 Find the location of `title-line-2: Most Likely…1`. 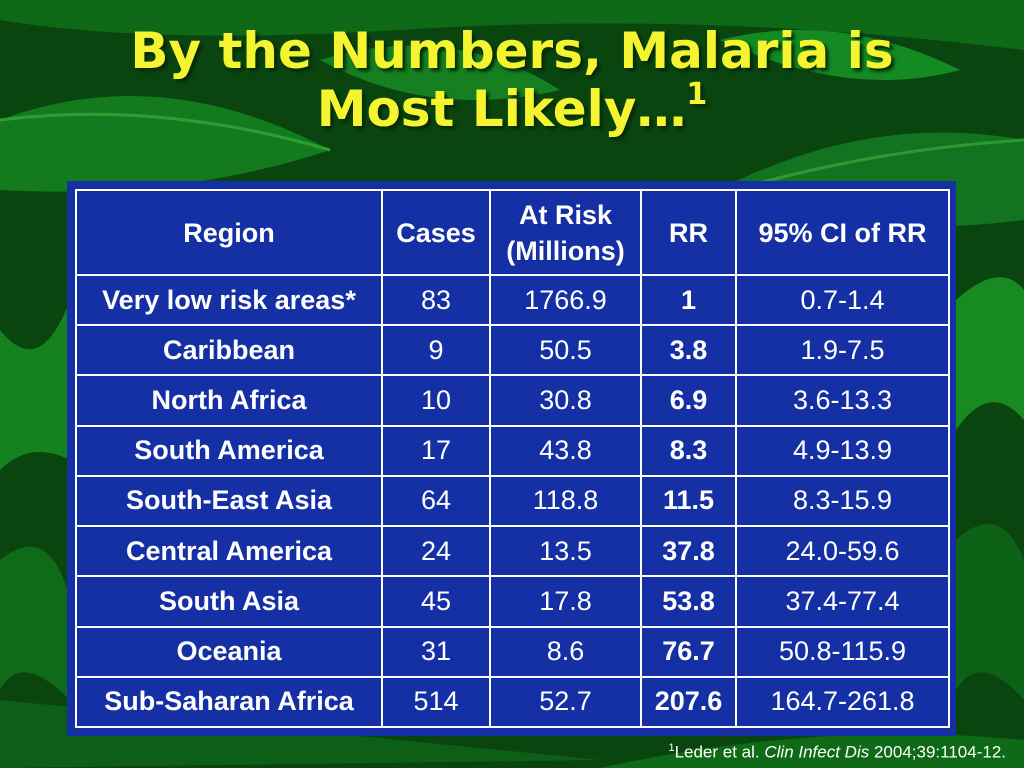

title-line-2: Most Likely…1 is located at coordinates (512, 108).